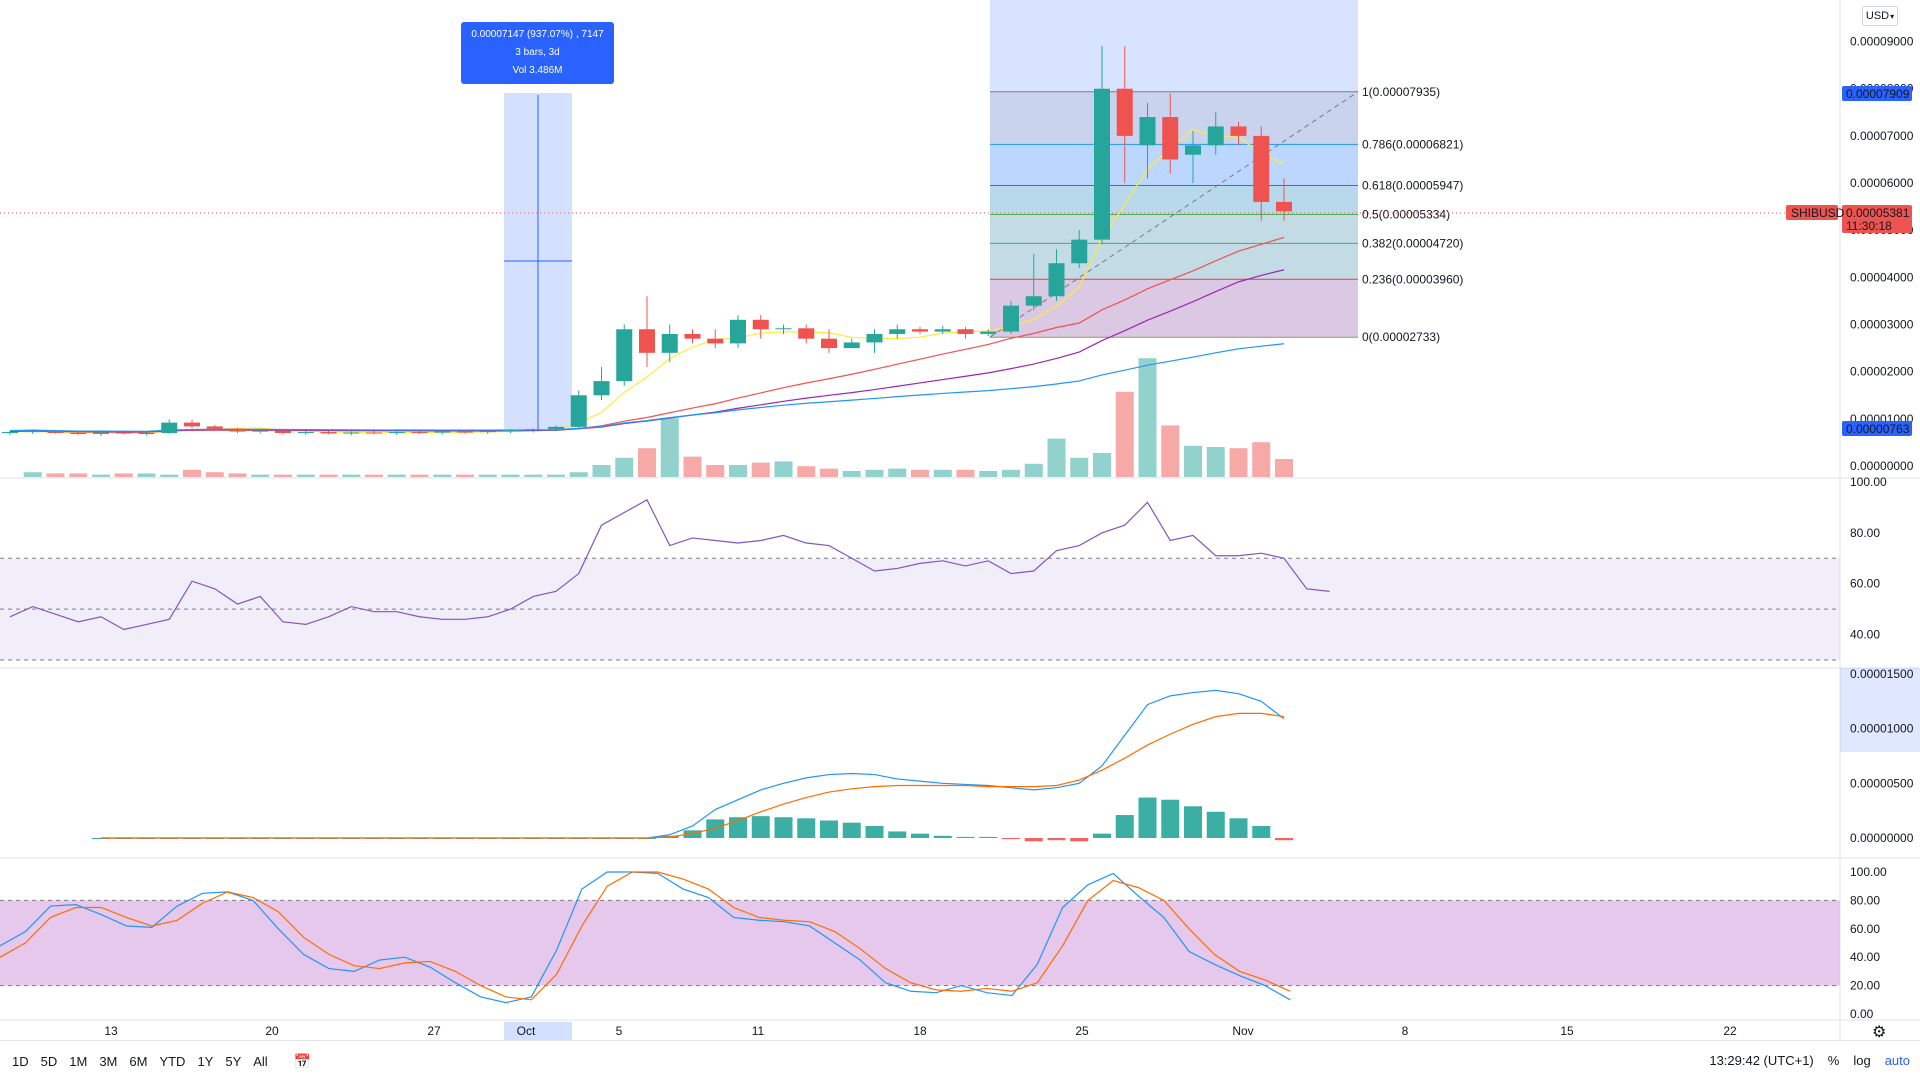  What do you see at coordinates (108, 1061) in the screenshot?
I see `range-3m-button: 3M` at bounding box center [108, 1061].